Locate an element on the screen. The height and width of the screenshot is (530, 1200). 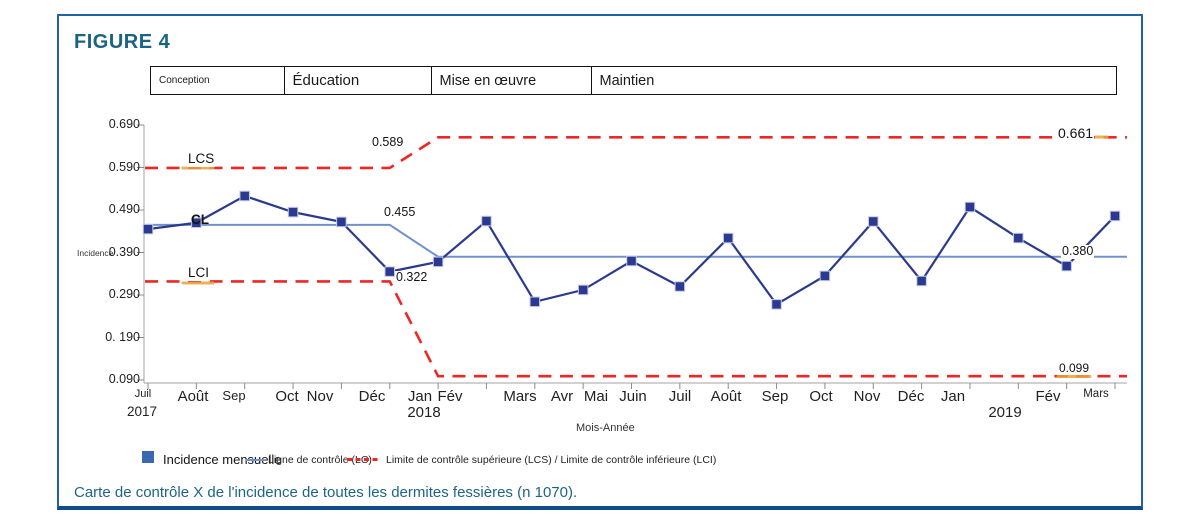
x-axis-year-label: 2017 is located at coordinates (142, 411).